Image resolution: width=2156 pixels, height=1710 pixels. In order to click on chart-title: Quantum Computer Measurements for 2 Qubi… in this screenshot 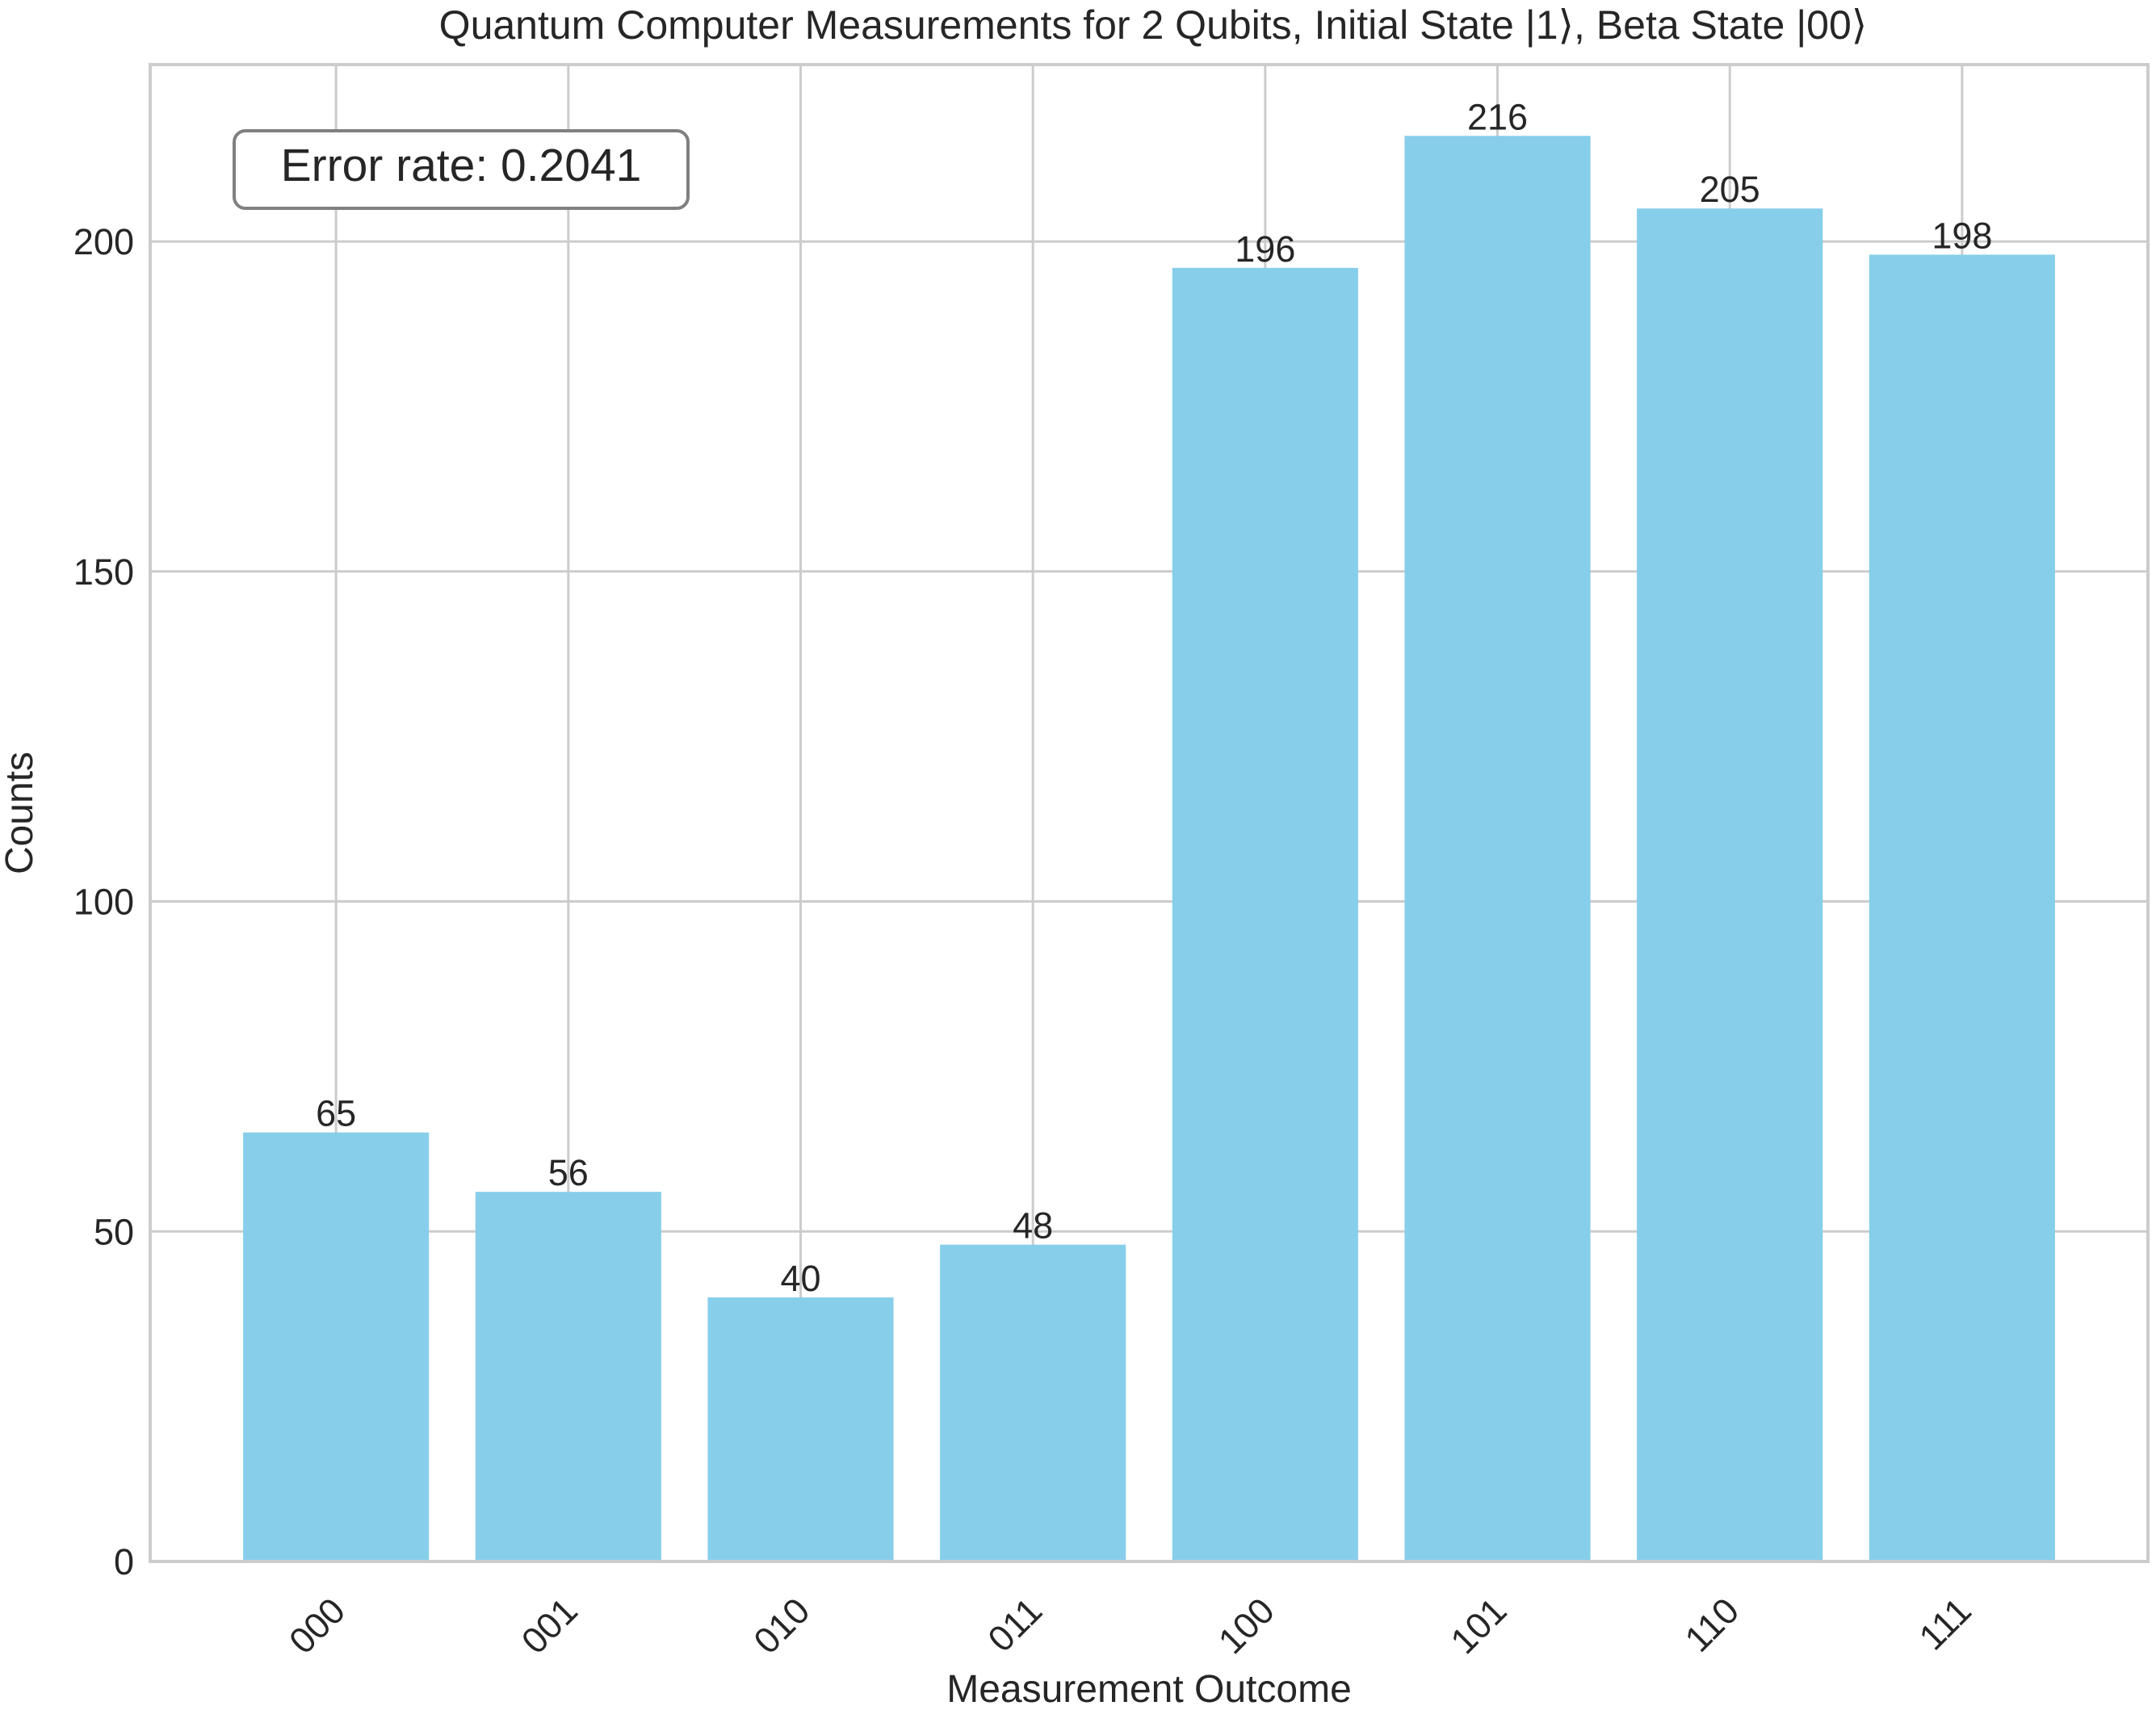, I will do `click(1153, 25)`.